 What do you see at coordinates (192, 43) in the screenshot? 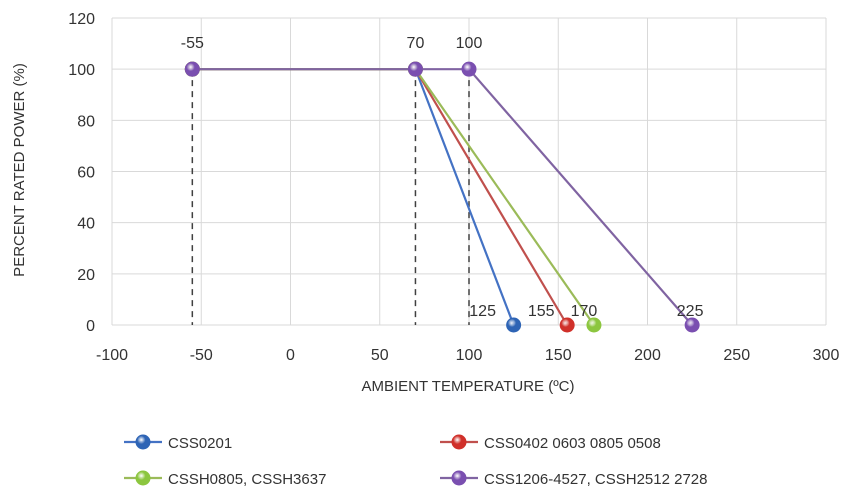
I see `data-label: -55` at bounding box center [192, 43].